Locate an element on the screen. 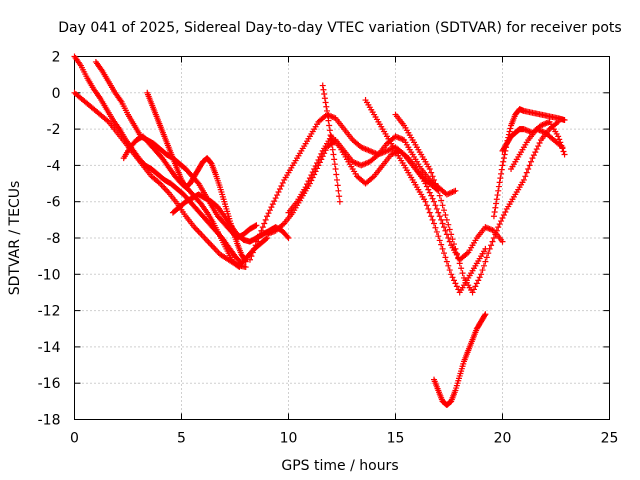  y-tick-label: -12 is located at coordinates (49, 312).